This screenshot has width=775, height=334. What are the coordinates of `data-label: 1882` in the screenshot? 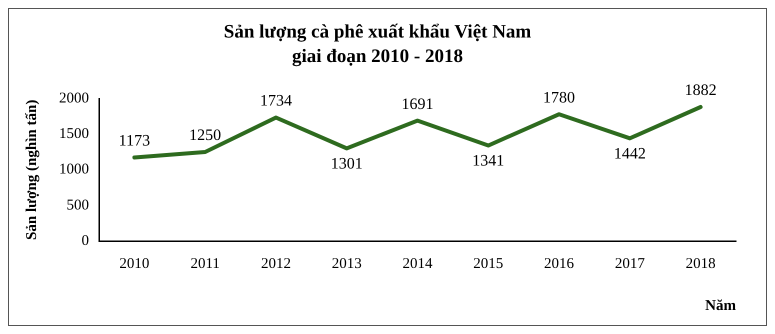 It's located at (700, 91).